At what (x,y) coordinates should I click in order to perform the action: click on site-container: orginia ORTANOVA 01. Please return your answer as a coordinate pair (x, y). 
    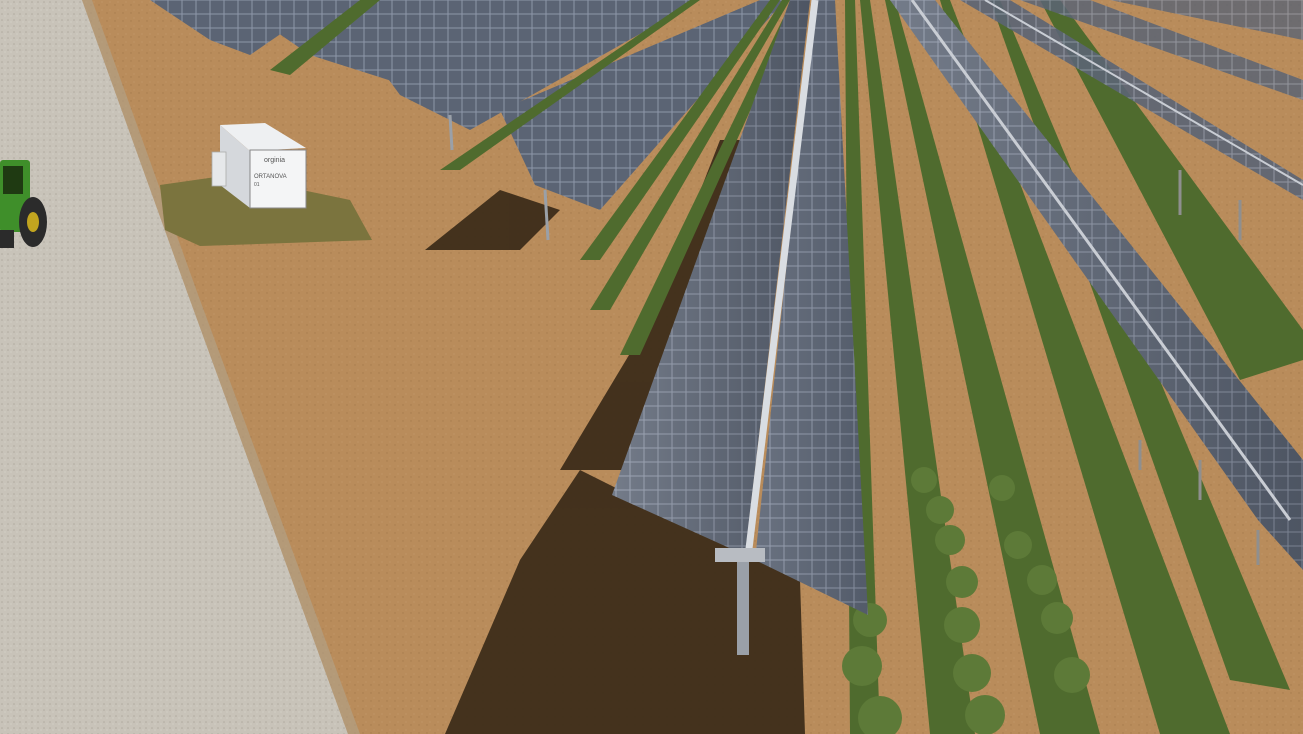
    Looking at the image, I should click on (266, 184).